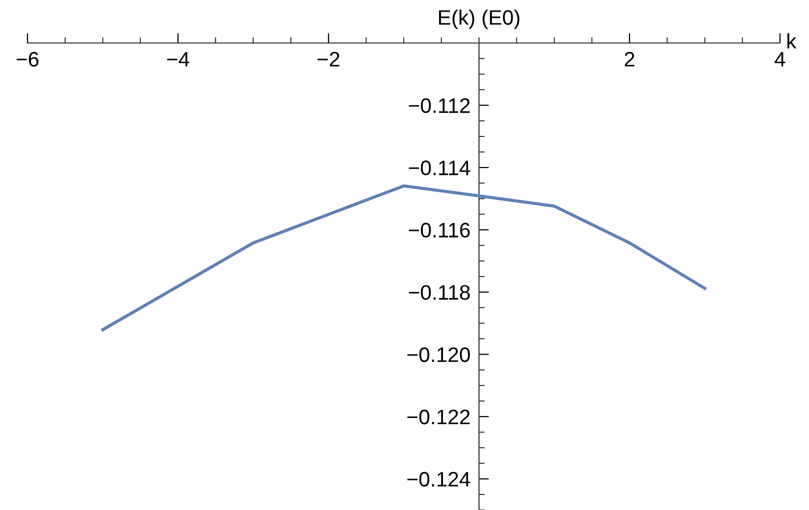 Image resolution: width=809 pixels, height=510 pixels. I want to click on y-tick-label: −0.120, so click(438, 354).